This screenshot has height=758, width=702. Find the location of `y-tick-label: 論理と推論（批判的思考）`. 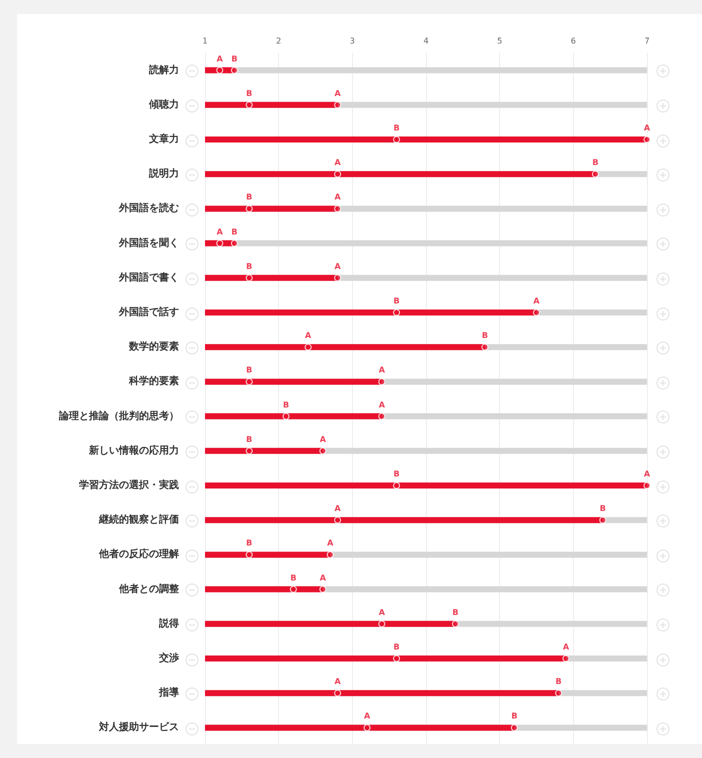

y-tick-label: 論理と推論（批判的思考） is located at coordinates (118, 416).